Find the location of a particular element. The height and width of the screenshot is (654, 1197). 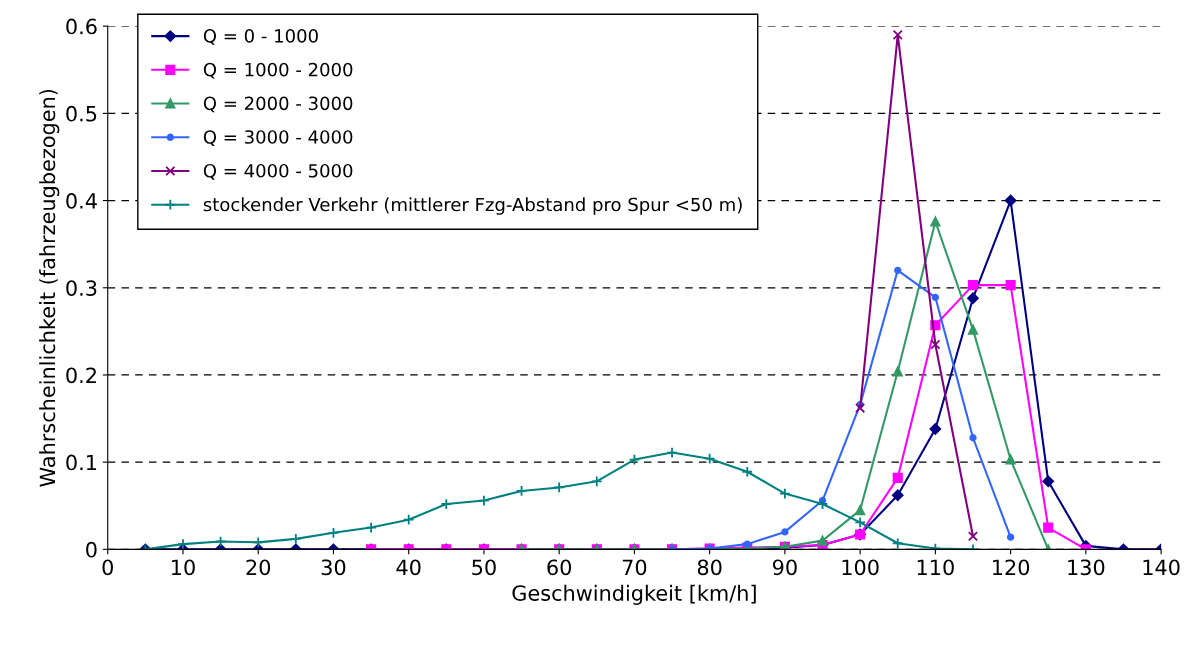

legend-label: Q = 4000 - 5000 is located at coordinates (278, 171).